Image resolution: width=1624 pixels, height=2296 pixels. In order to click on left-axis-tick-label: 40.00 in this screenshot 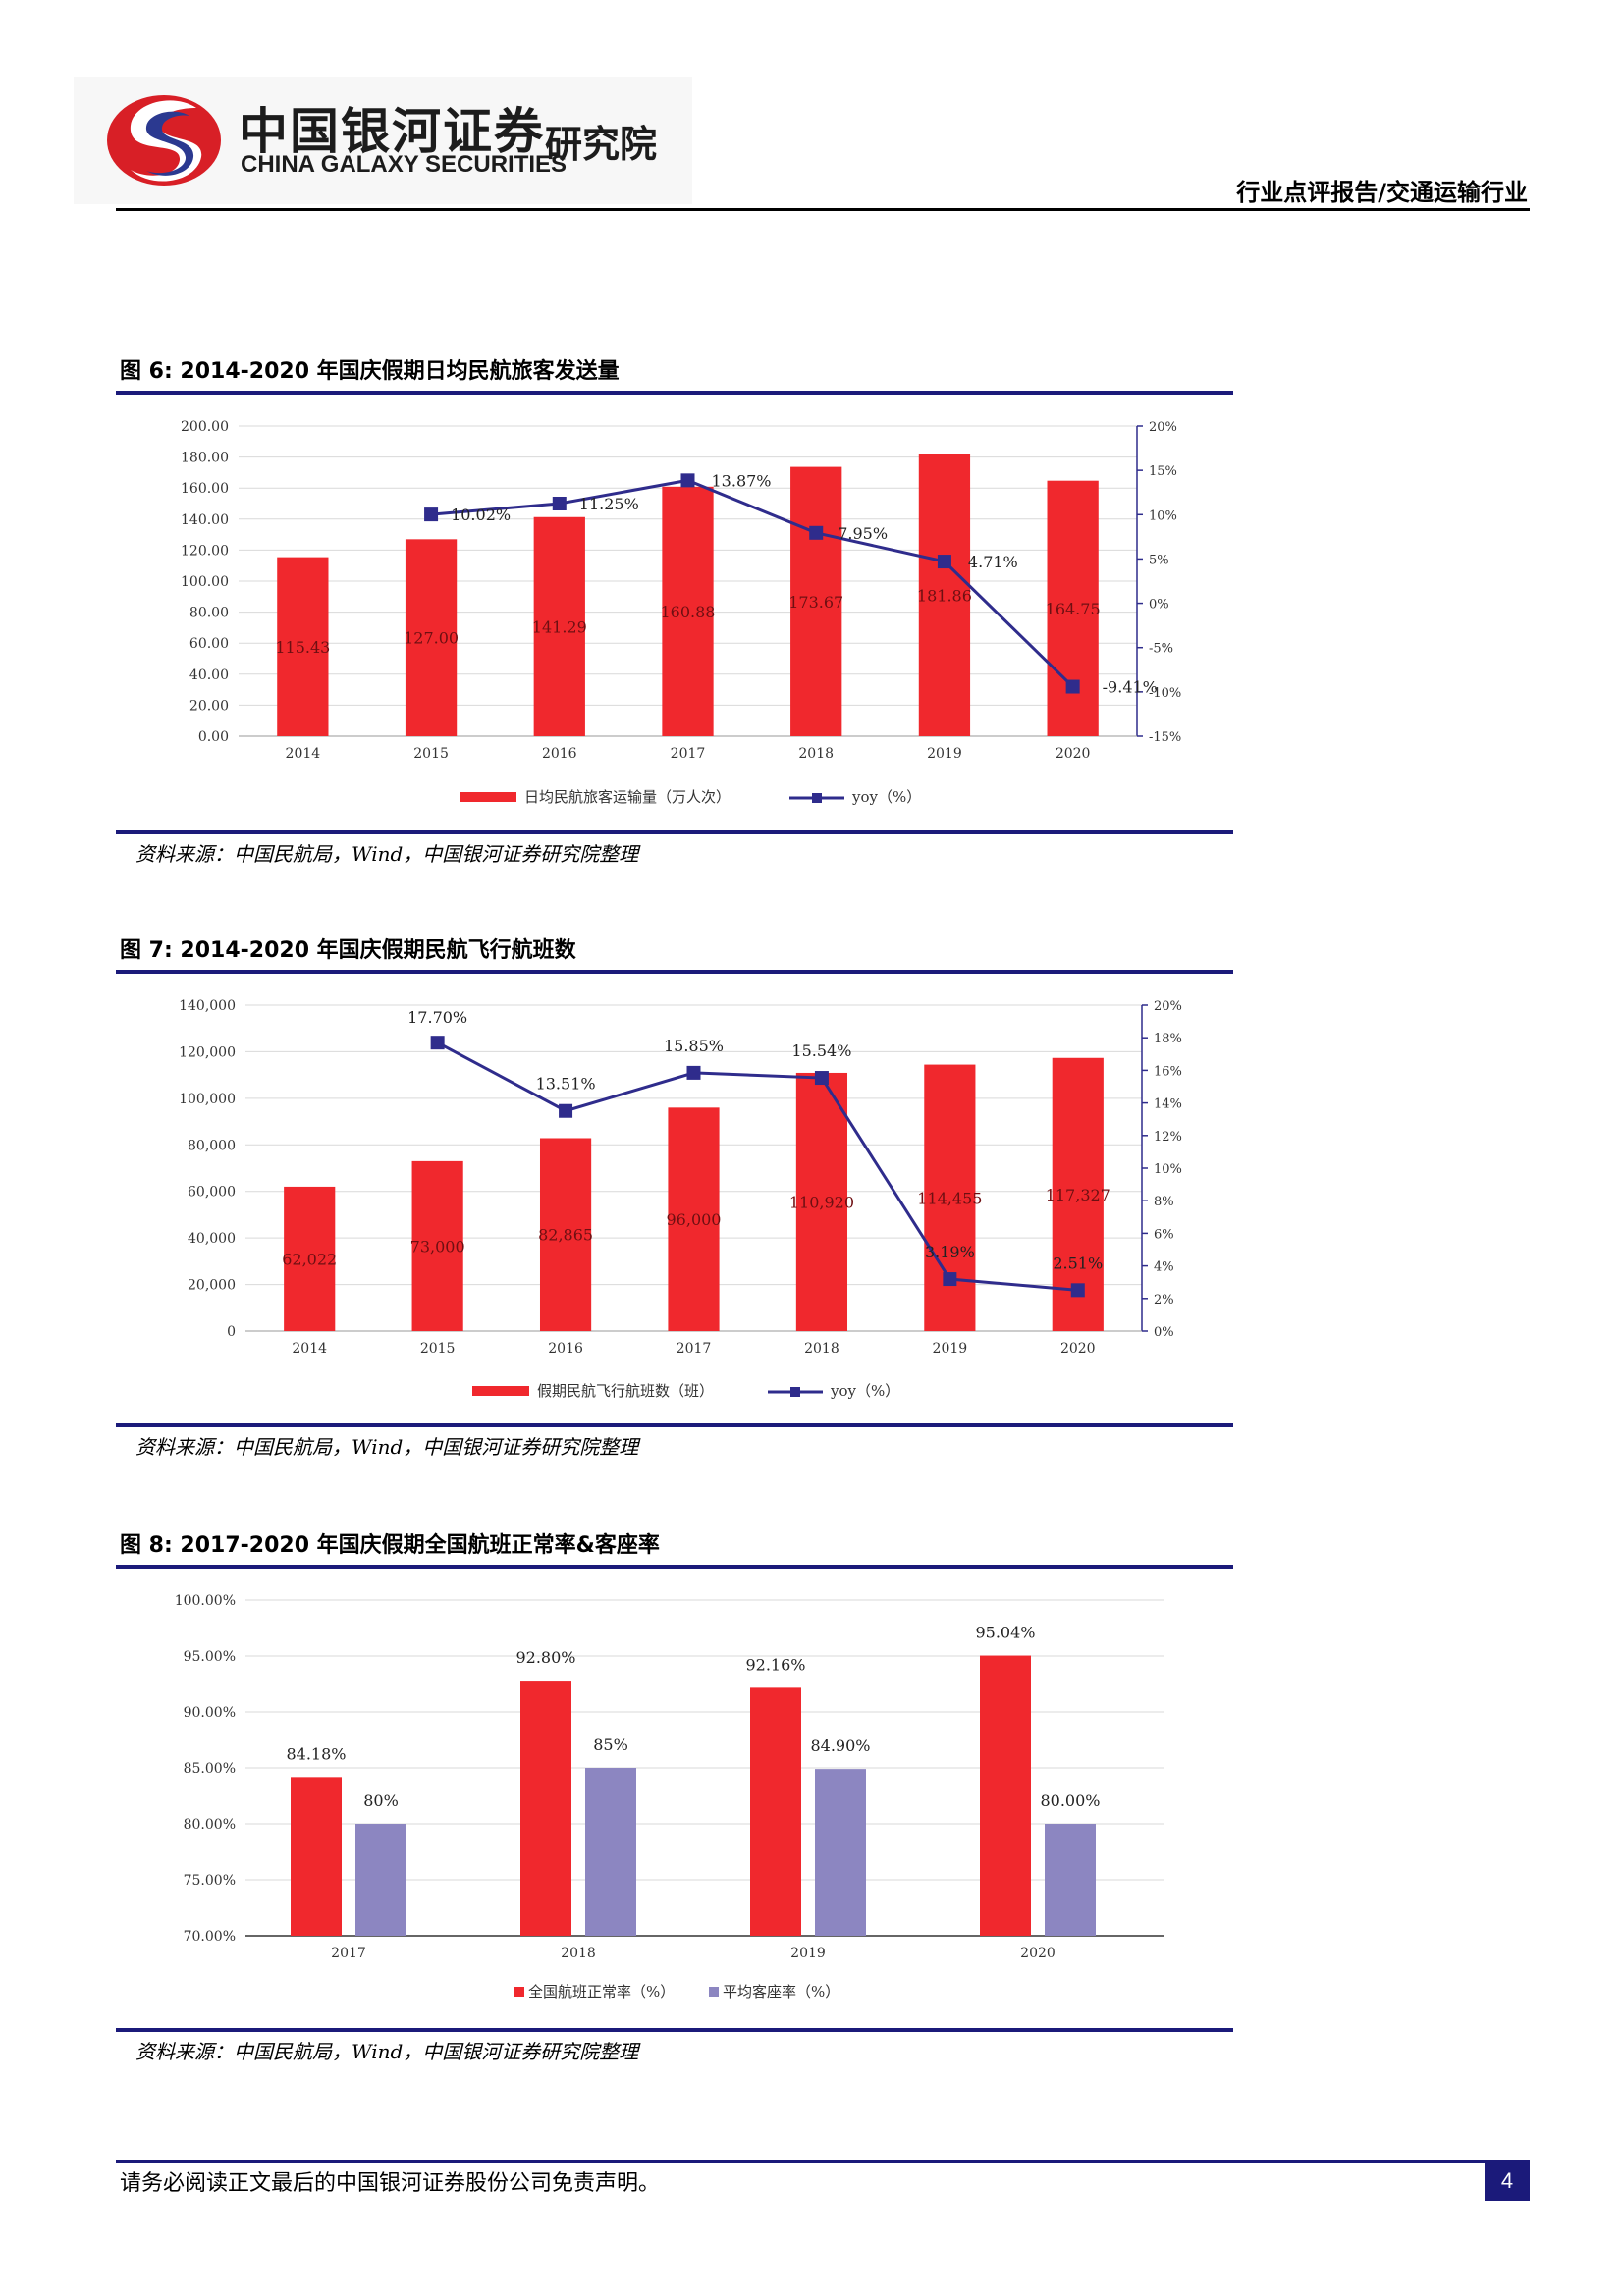, I will do `click(209, 675)`.